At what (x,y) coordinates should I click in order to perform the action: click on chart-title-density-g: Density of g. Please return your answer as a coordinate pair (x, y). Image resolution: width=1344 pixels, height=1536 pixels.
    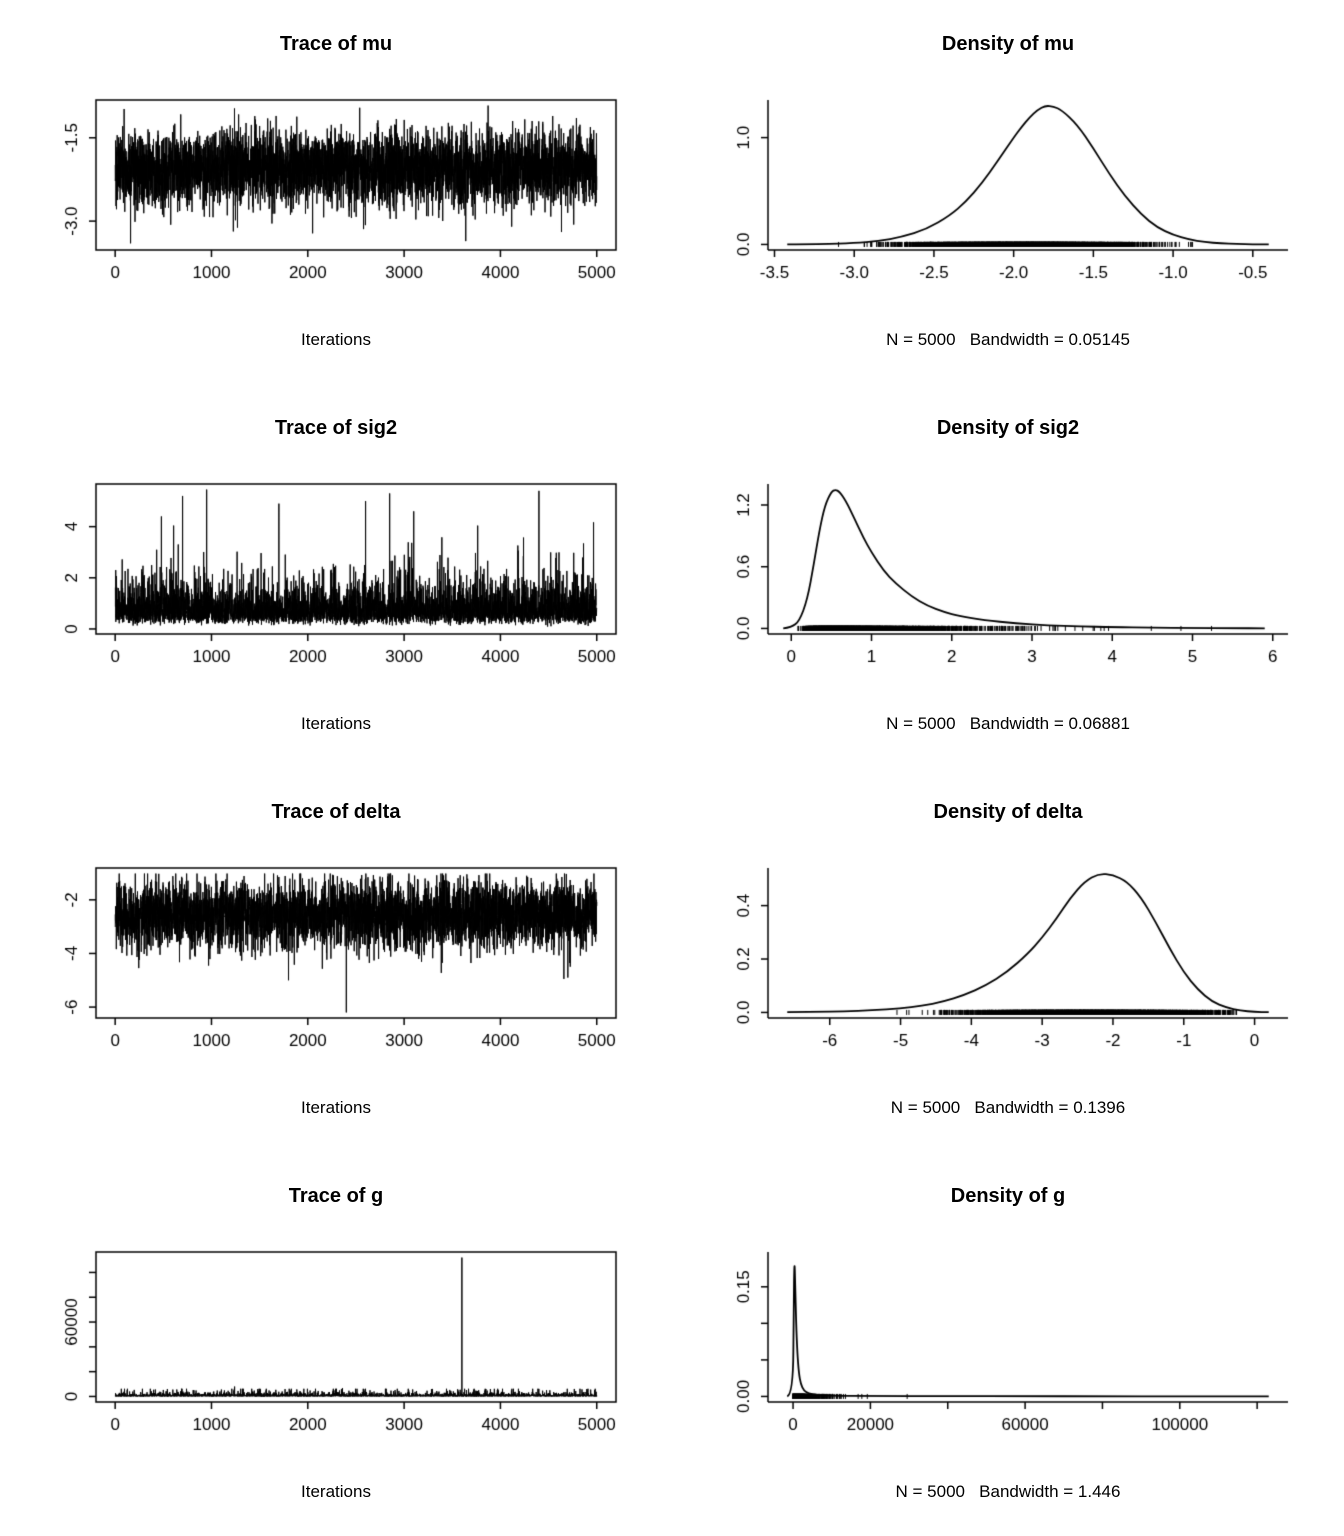
    Looking at the image, I should click on (1008, 1196).